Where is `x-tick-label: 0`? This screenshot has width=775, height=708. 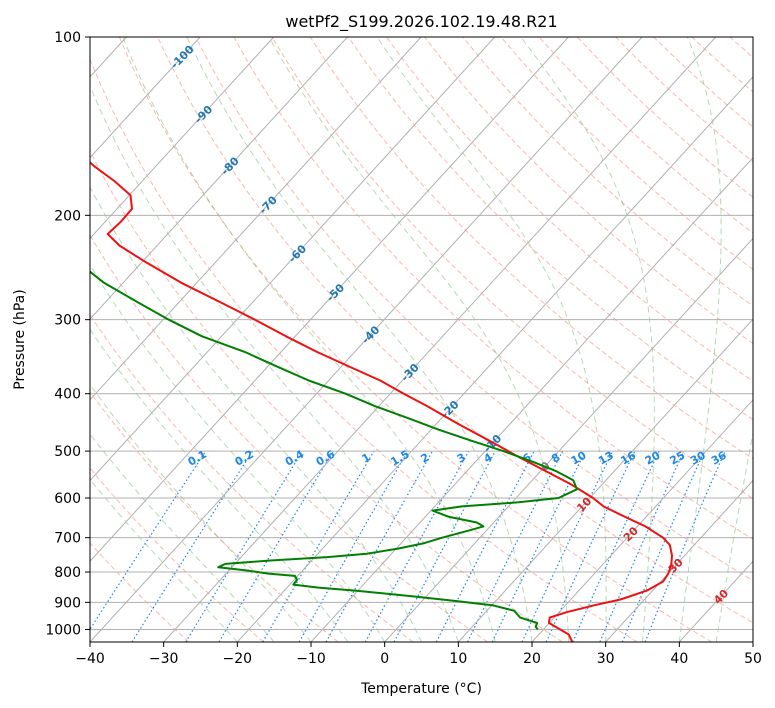 x-tick-label: 0 is located at coordinates (384, 659).